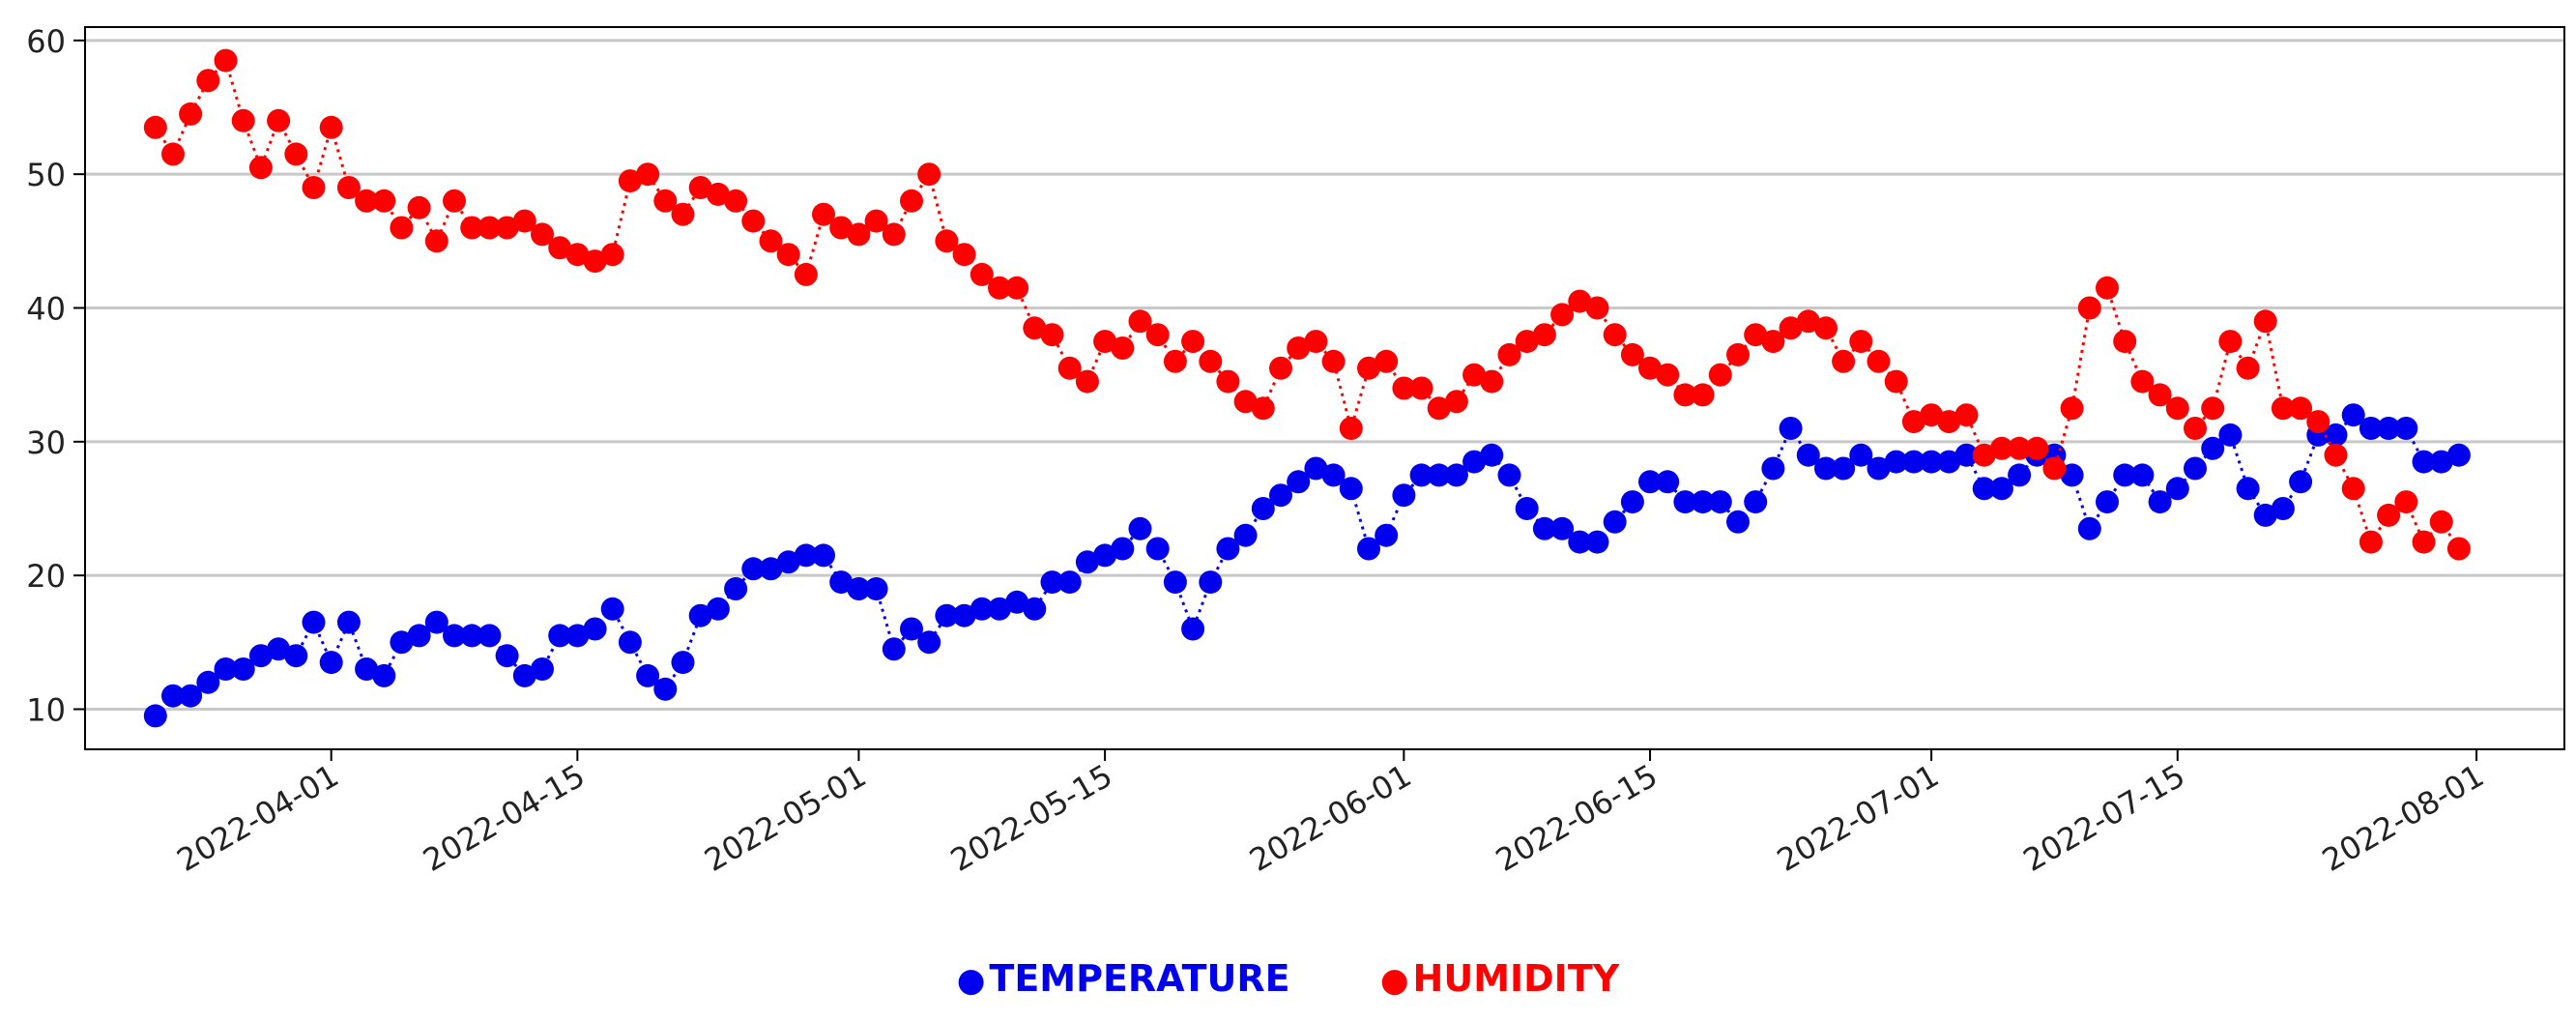  What do you see at coordinates (46, 710) in the screenshot?
I see `y-tick-label: 10` at bounding box center [46, 710].